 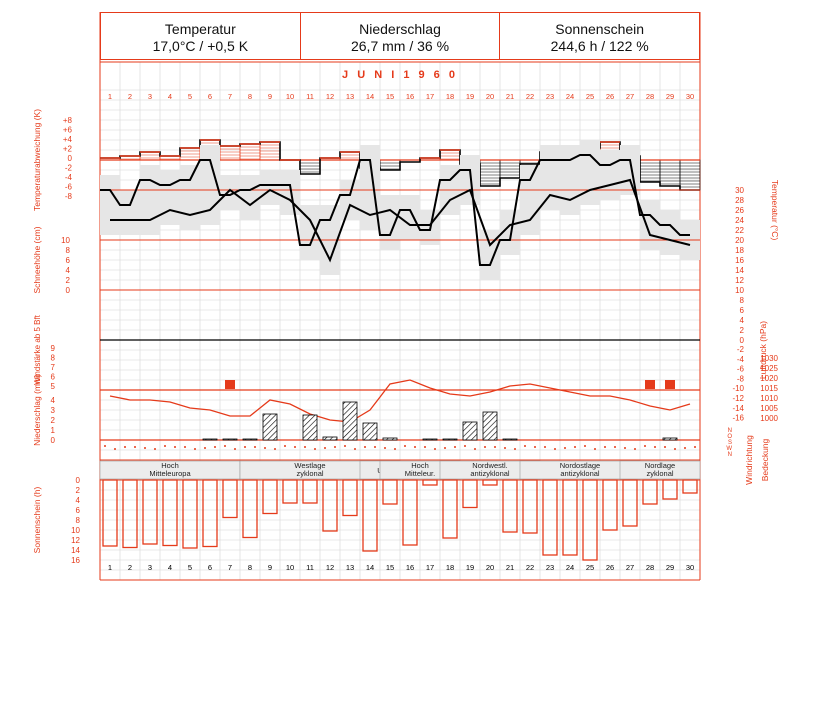 I want to click on temperature-axis-label: Temperatur (°C), so click(x=775, y=210).